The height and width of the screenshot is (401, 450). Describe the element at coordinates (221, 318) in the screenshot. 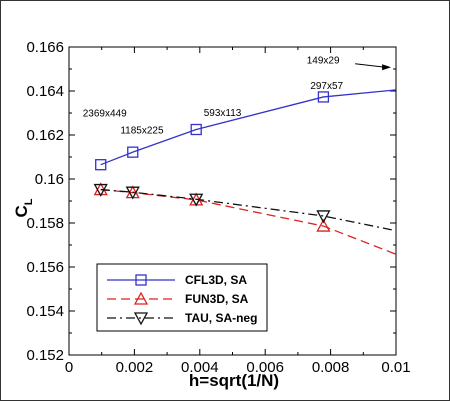

I see `legend-label: TAU, SA-neg` at that location.